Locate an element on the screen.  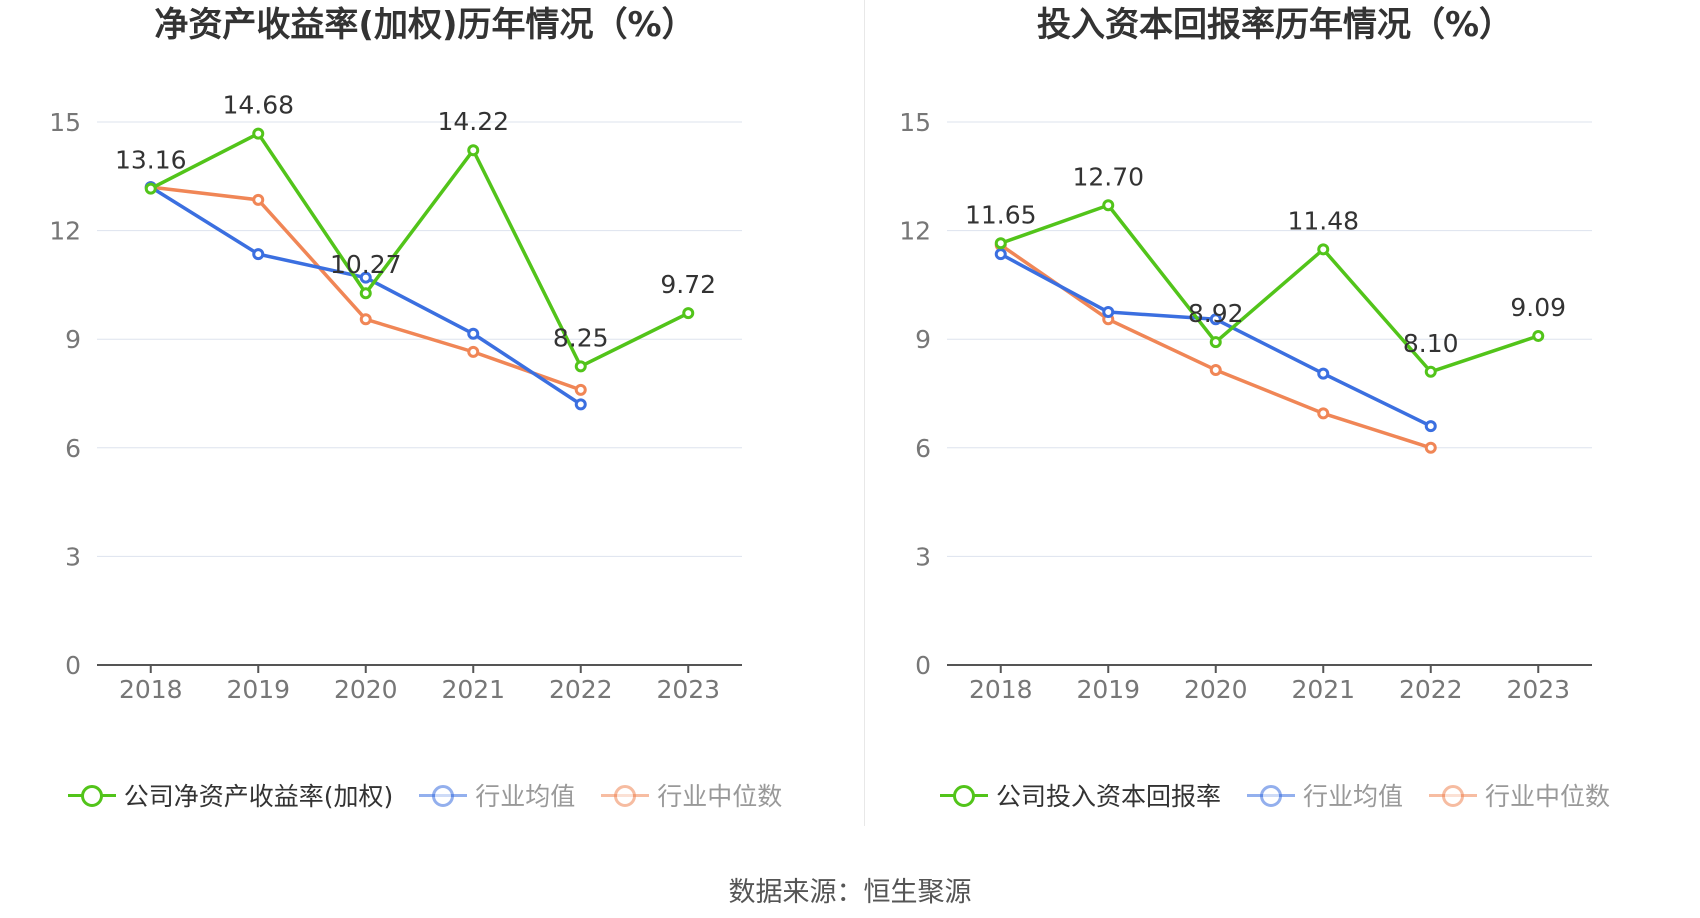
legend-label: 公司净资产收益率(加权) is located at coordinates (258, 796).